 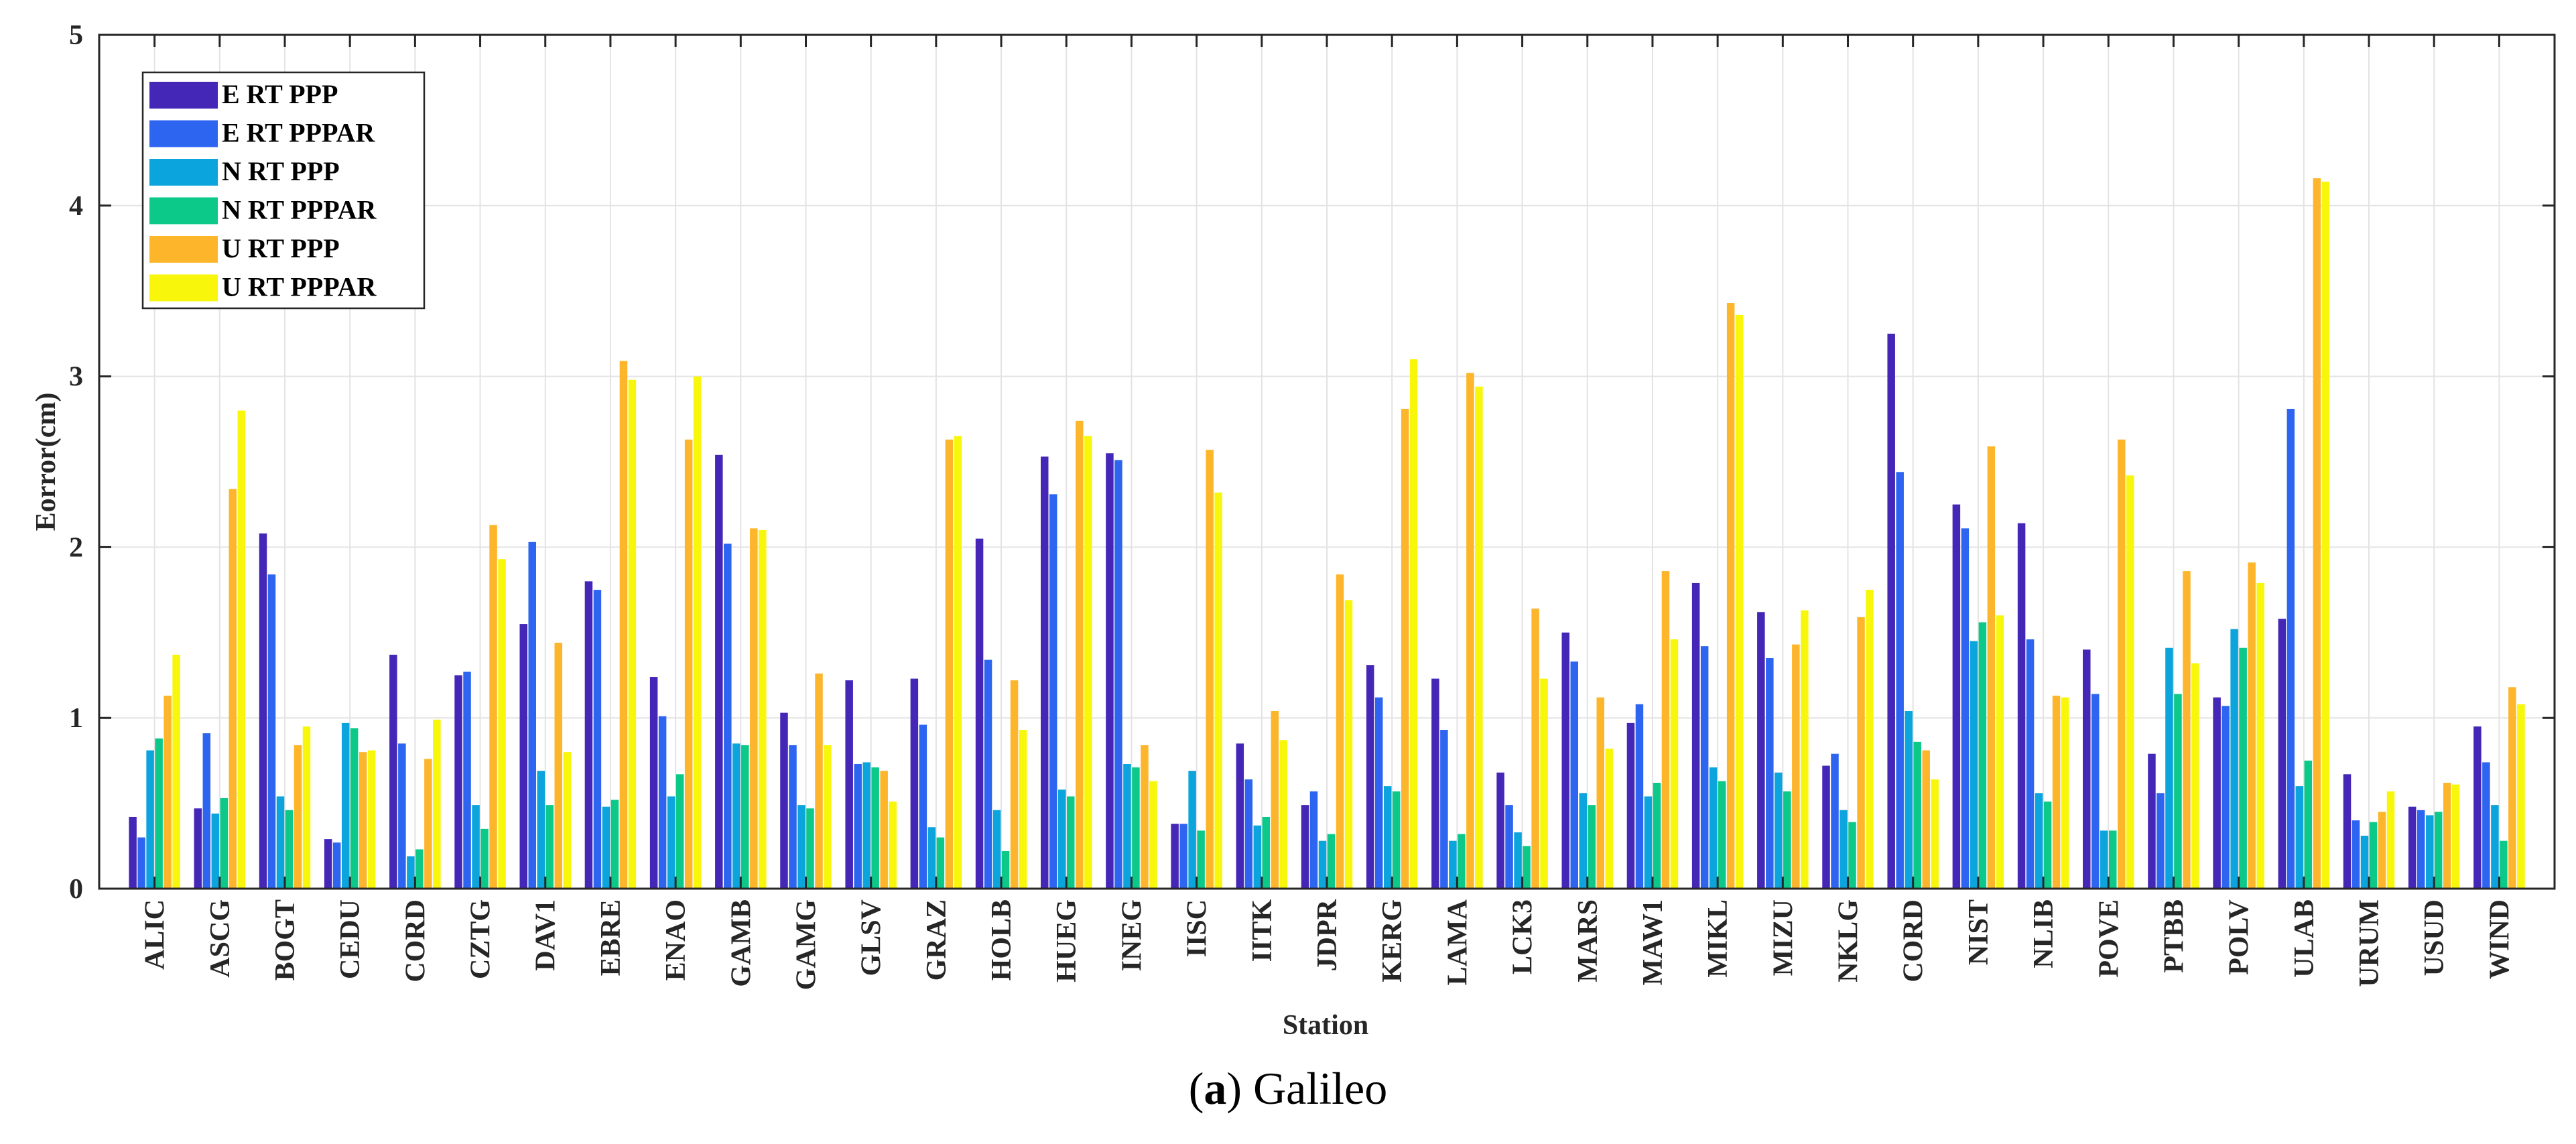 I want to click on x-tick-label: HOLB, so click(x=1001, y=939).